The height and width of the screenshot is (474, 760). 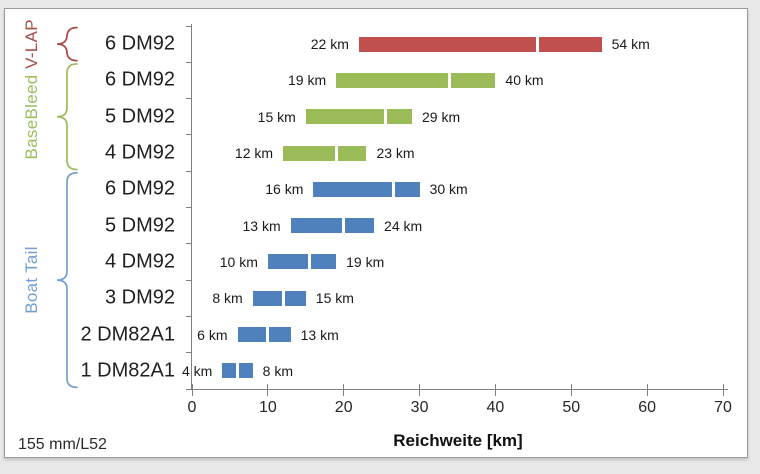 I want to click on x-tick-label: 30, so click(x=419, y=407).